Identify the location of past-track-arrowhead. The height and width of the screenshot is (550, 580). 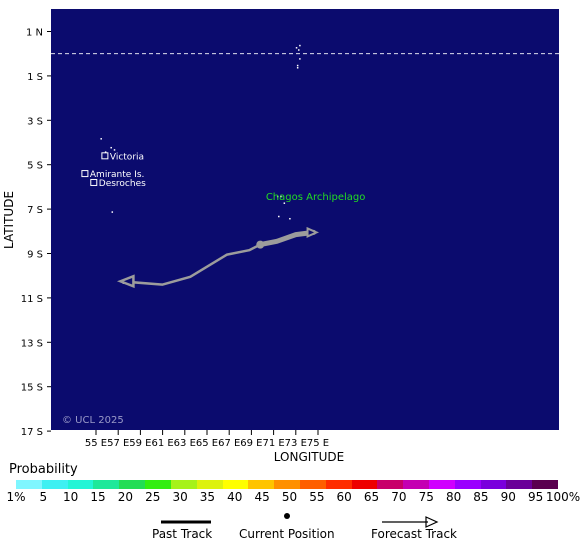
(313, 232).